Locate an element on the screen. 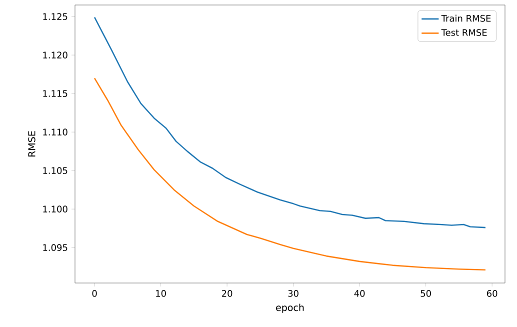  y-tick-label: 1.105 is located at coordinates (55, 170).